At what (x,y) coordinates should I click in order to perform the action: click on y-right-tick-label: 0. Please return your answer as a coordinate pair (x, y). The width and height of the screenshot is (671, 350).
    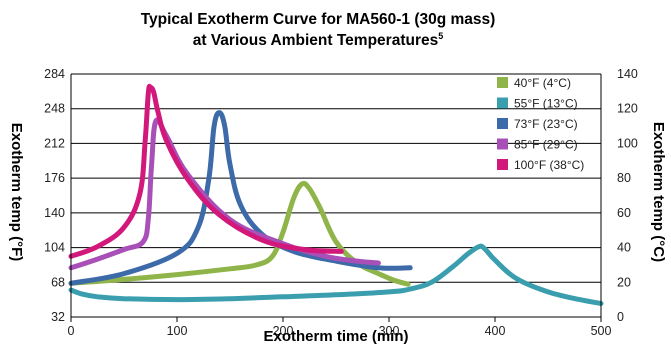
    Looking at the image, I should click on (620, 317).